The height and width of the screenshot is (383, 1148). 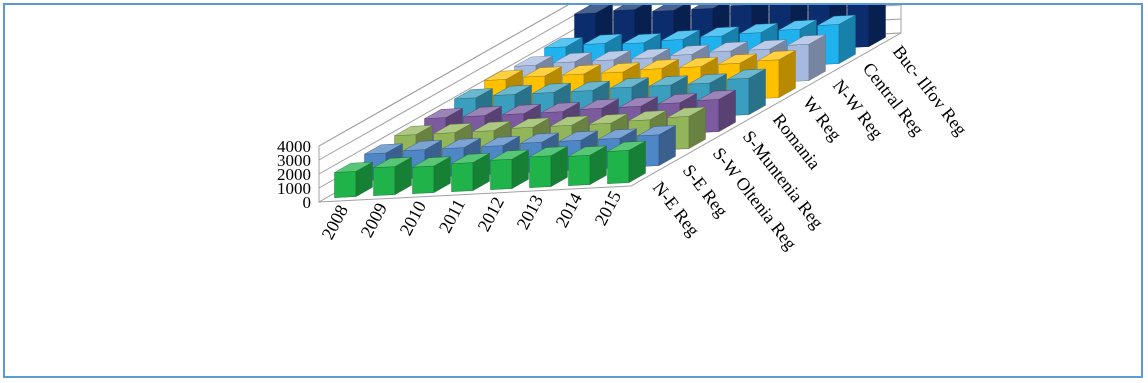 I want to click on y-tick-label: 1000, so click(x=294, y=188).